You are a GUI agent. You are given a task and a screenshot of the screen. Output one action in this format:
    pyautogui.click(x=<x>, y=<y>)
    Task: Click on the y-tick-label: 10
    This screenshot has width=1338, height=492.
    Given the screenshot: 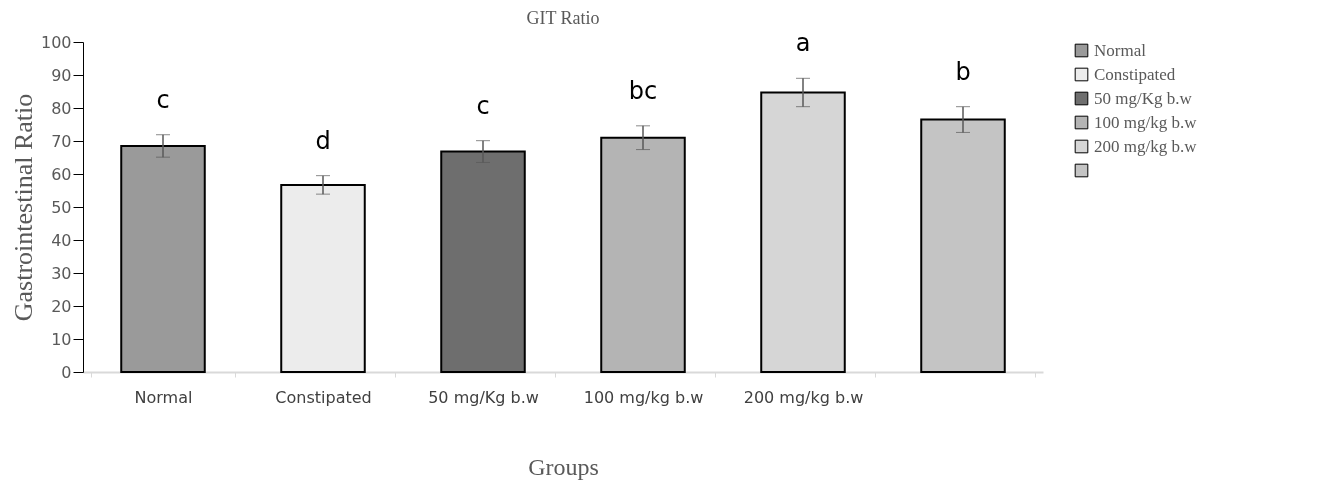 What is the action you would take?
    pyautogui.click(x=61, y=339)
    